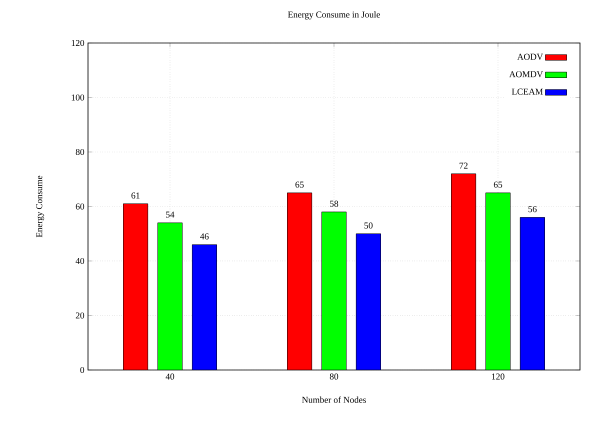 This screenshot has height=430, width=597. Describe the element at coordinates (368, 225) in the screenshot. I see `data-label: 50` at that location.